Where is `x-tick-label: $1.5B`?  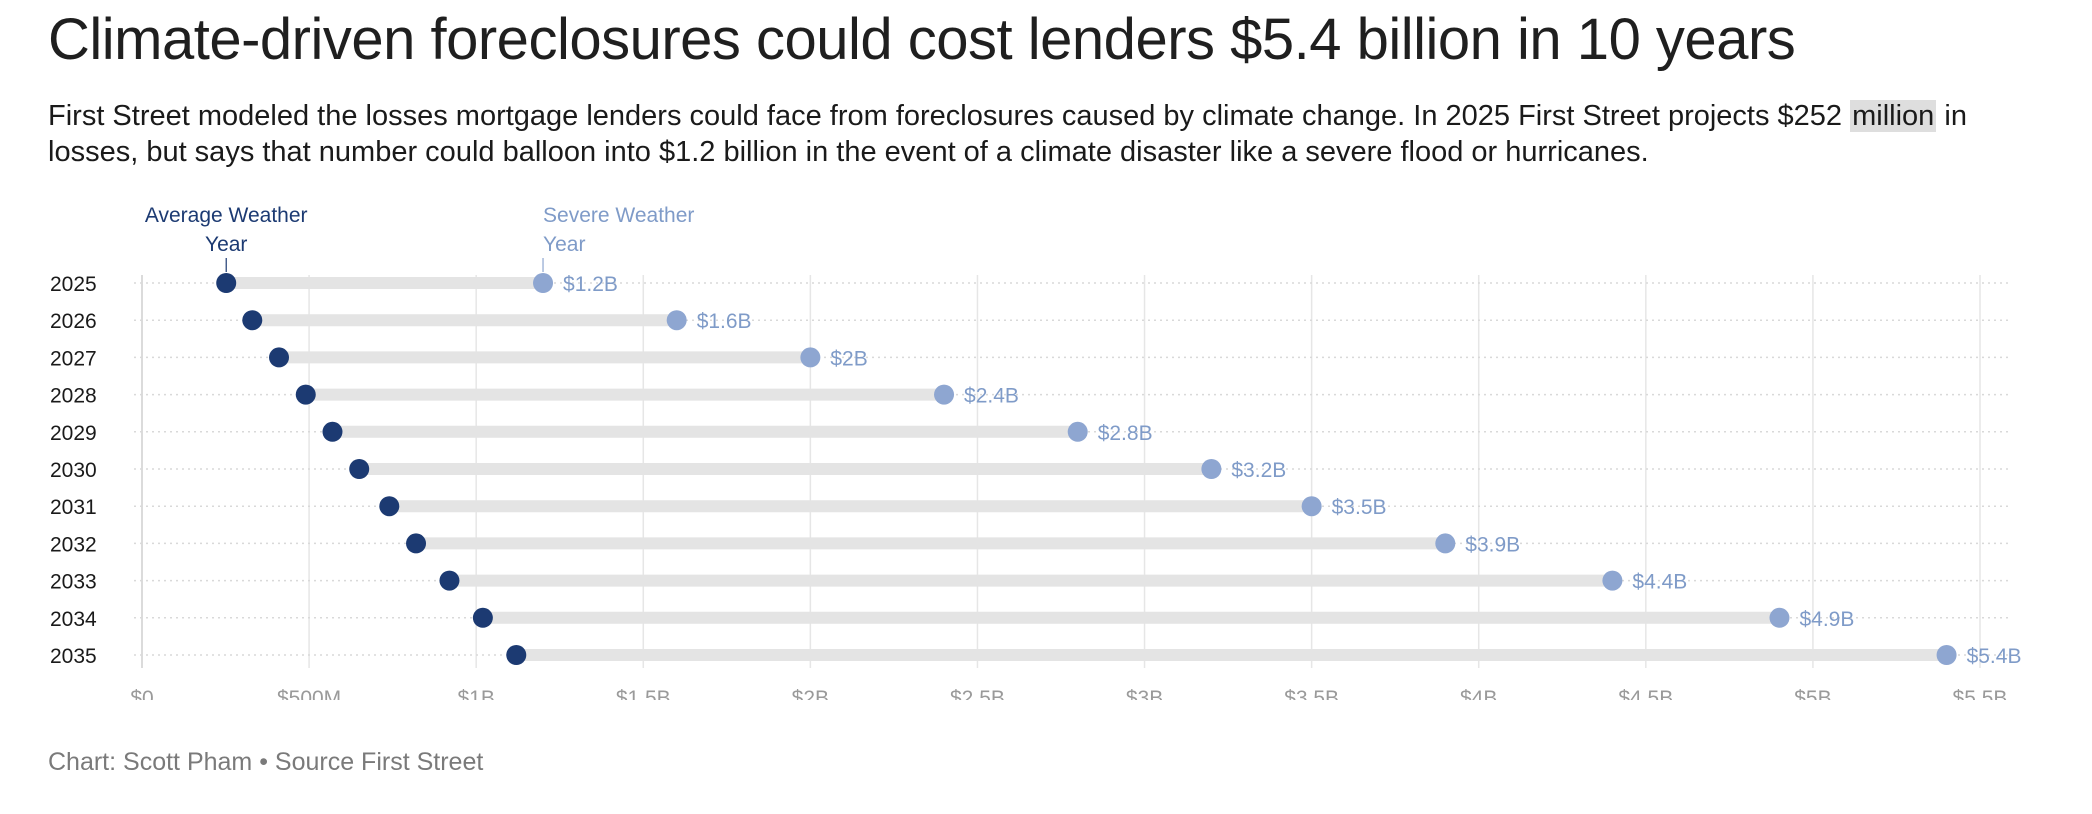 x-tick-label: $1.5B is located at coordinates (643, 693).